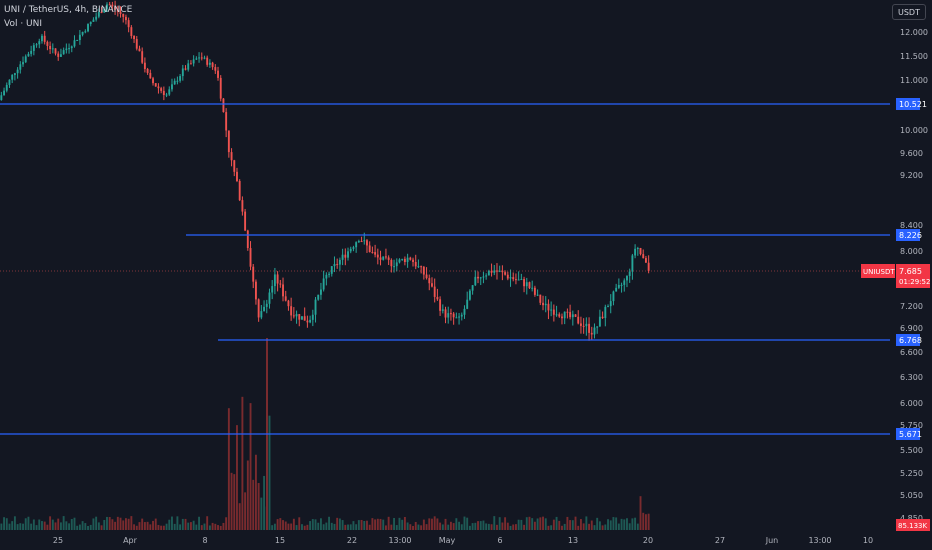  What do you see at coordinates (909, 12) in the screenshot?
I see `currency-button: USDT` at bounding box center [909, 12].